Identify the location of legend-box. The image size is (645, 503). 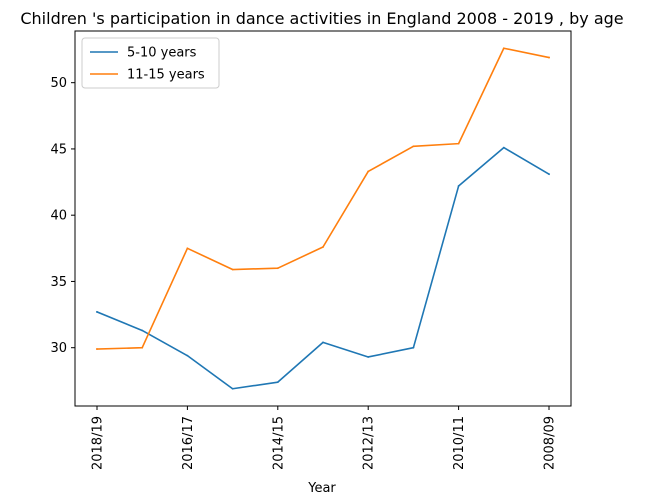
(150, 63).